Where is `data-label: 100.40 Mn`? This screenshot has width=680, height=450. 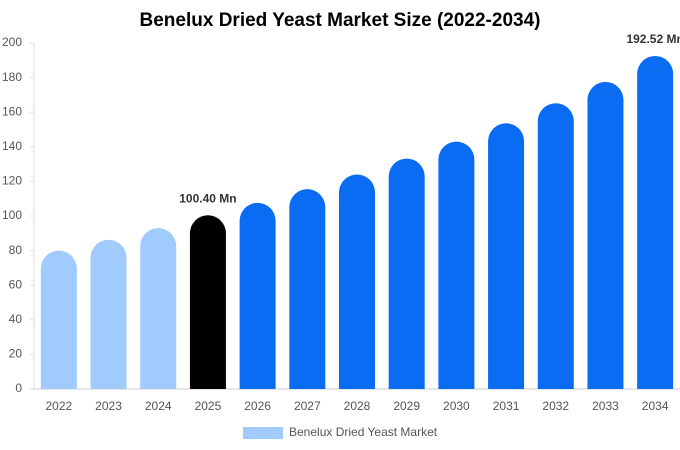
data-label: 100.40 Mn is located at coordinates (207, 198).